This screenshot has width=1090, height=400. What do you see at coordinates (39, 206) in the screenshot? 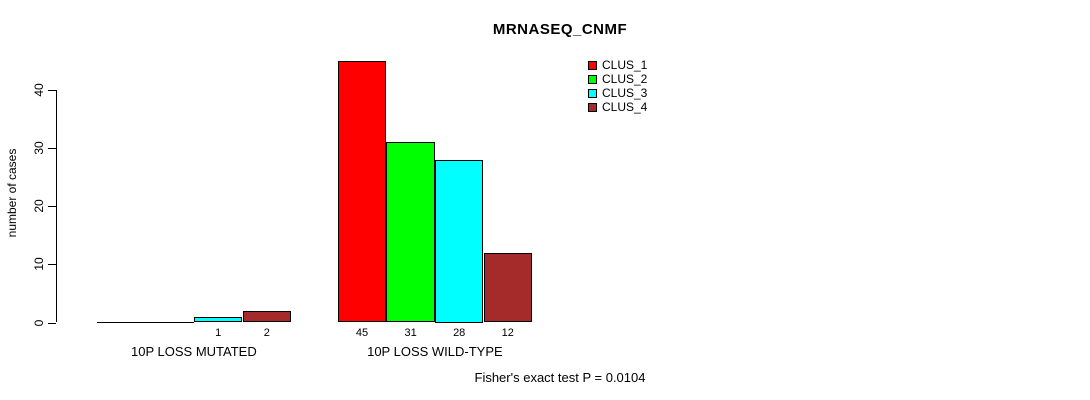
I see `y-axis-tick-label: 20` at bounding box center [39, 206].